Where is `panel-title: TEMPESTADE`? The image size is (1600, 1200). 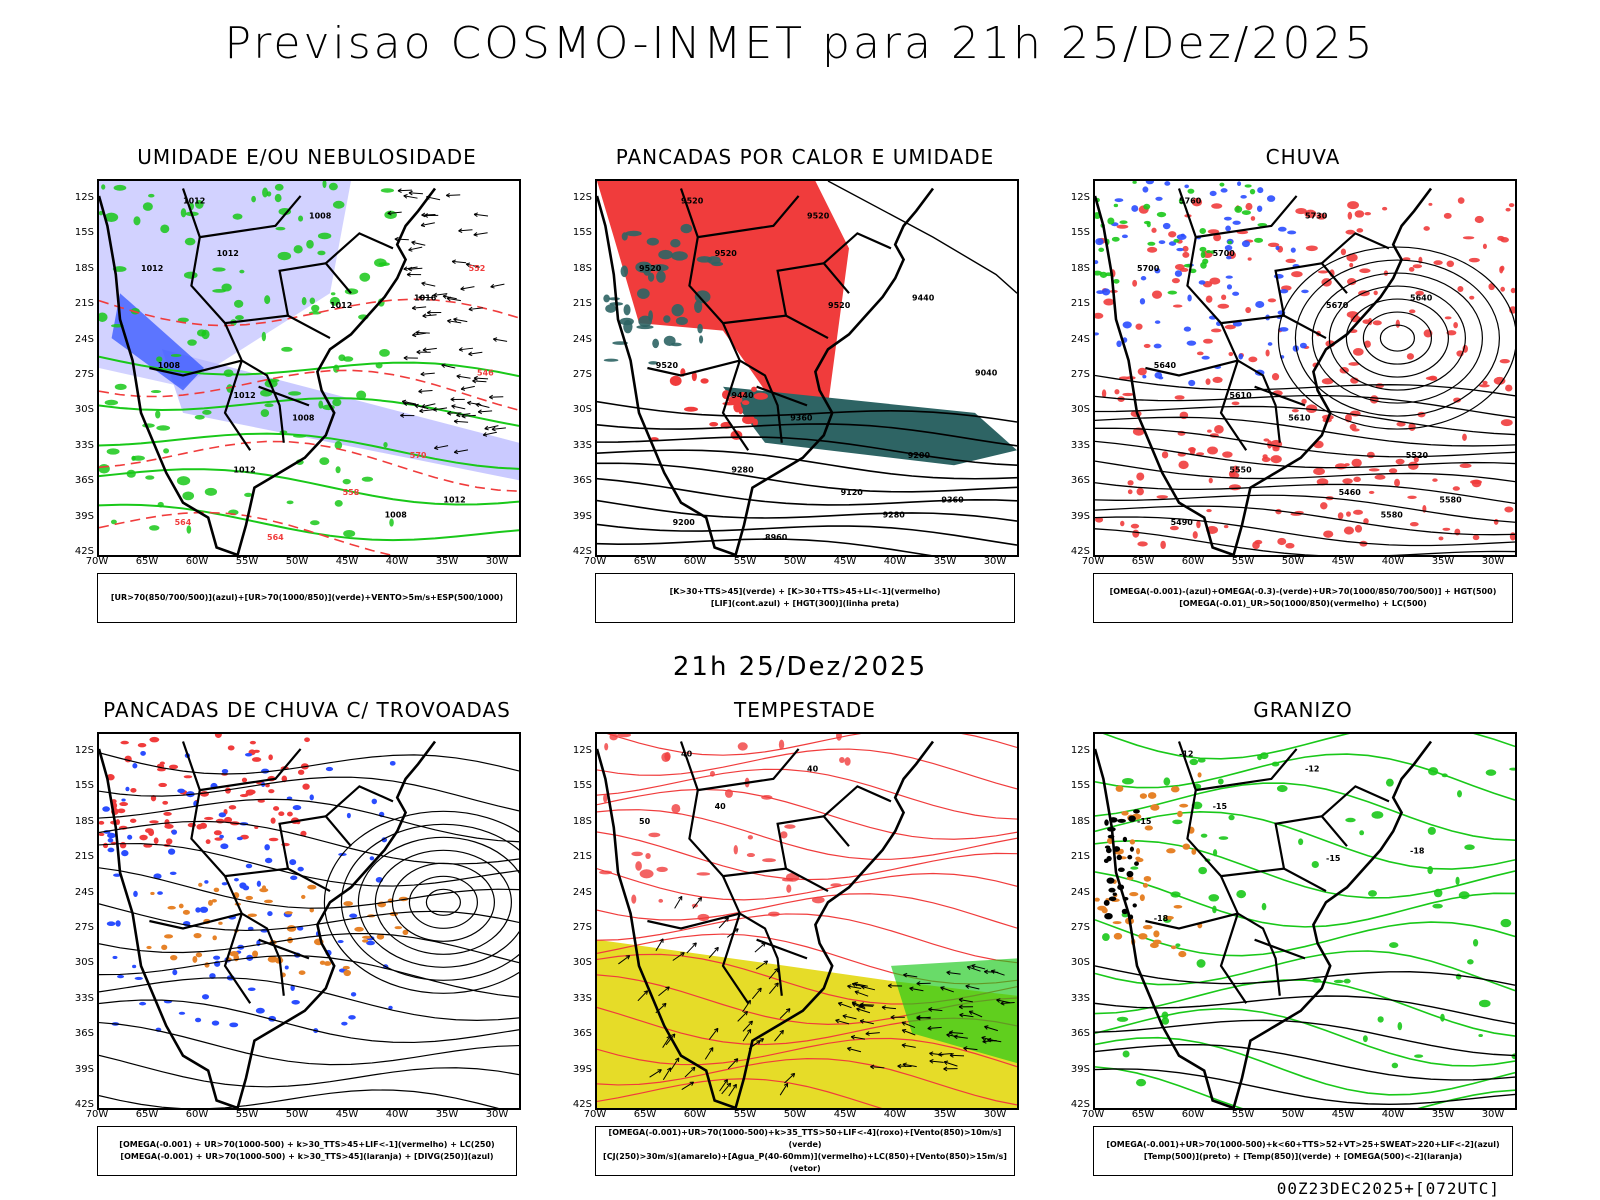
panel-title: TEMPESTADE is located at coordinates (805, 710).